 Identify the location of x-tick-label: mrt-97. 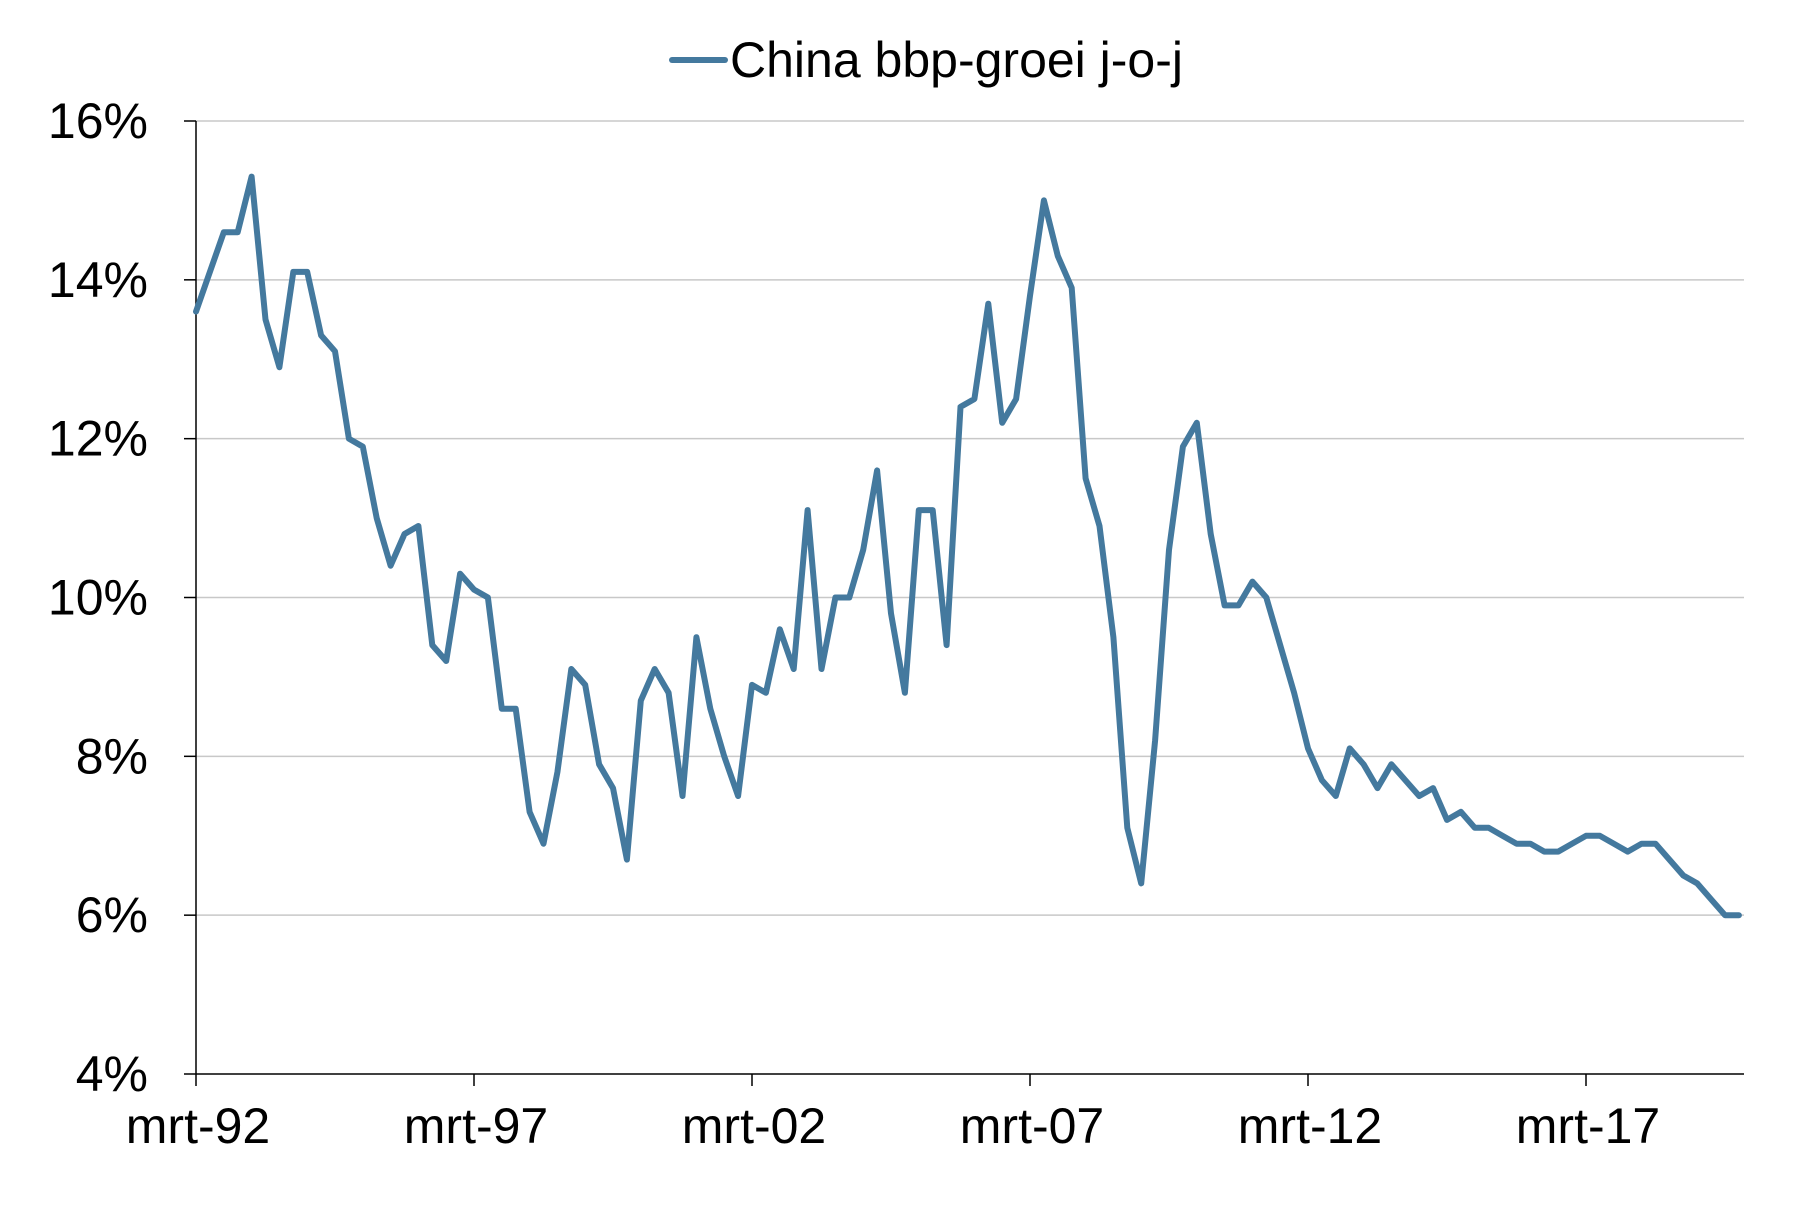
(476, 1126).